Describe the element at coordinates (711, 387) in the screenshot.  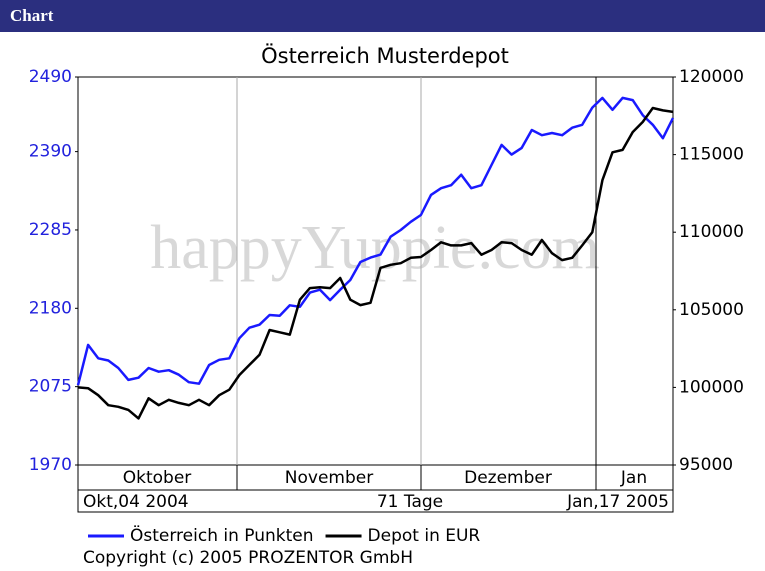
I see `y2-tick-label: 100000` at that location.